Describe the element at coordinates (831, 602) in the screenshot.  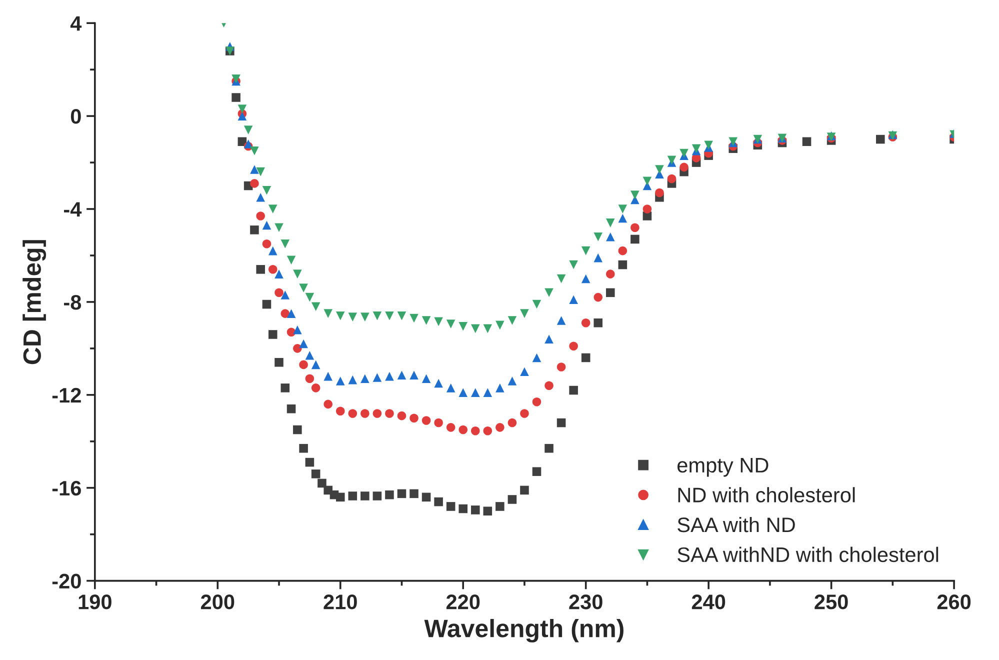
I see `x-tick-label: 250` at that location.